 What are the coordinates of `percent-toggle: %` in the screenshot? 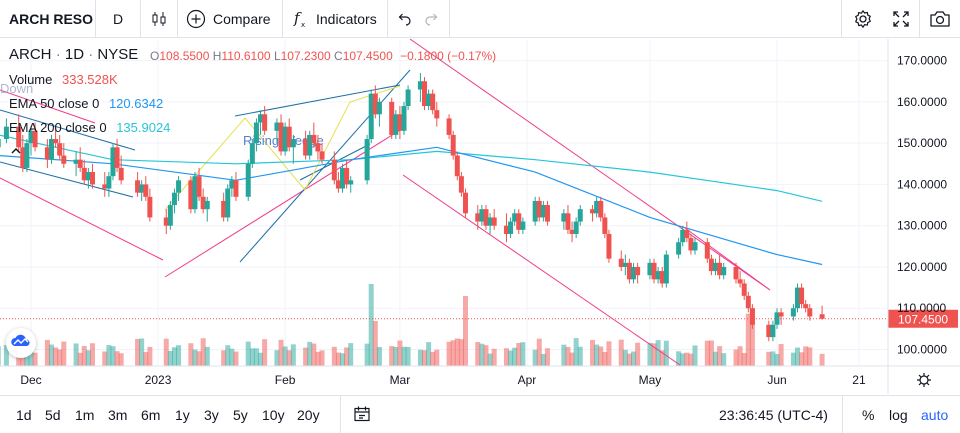 It's located at (868, 414).